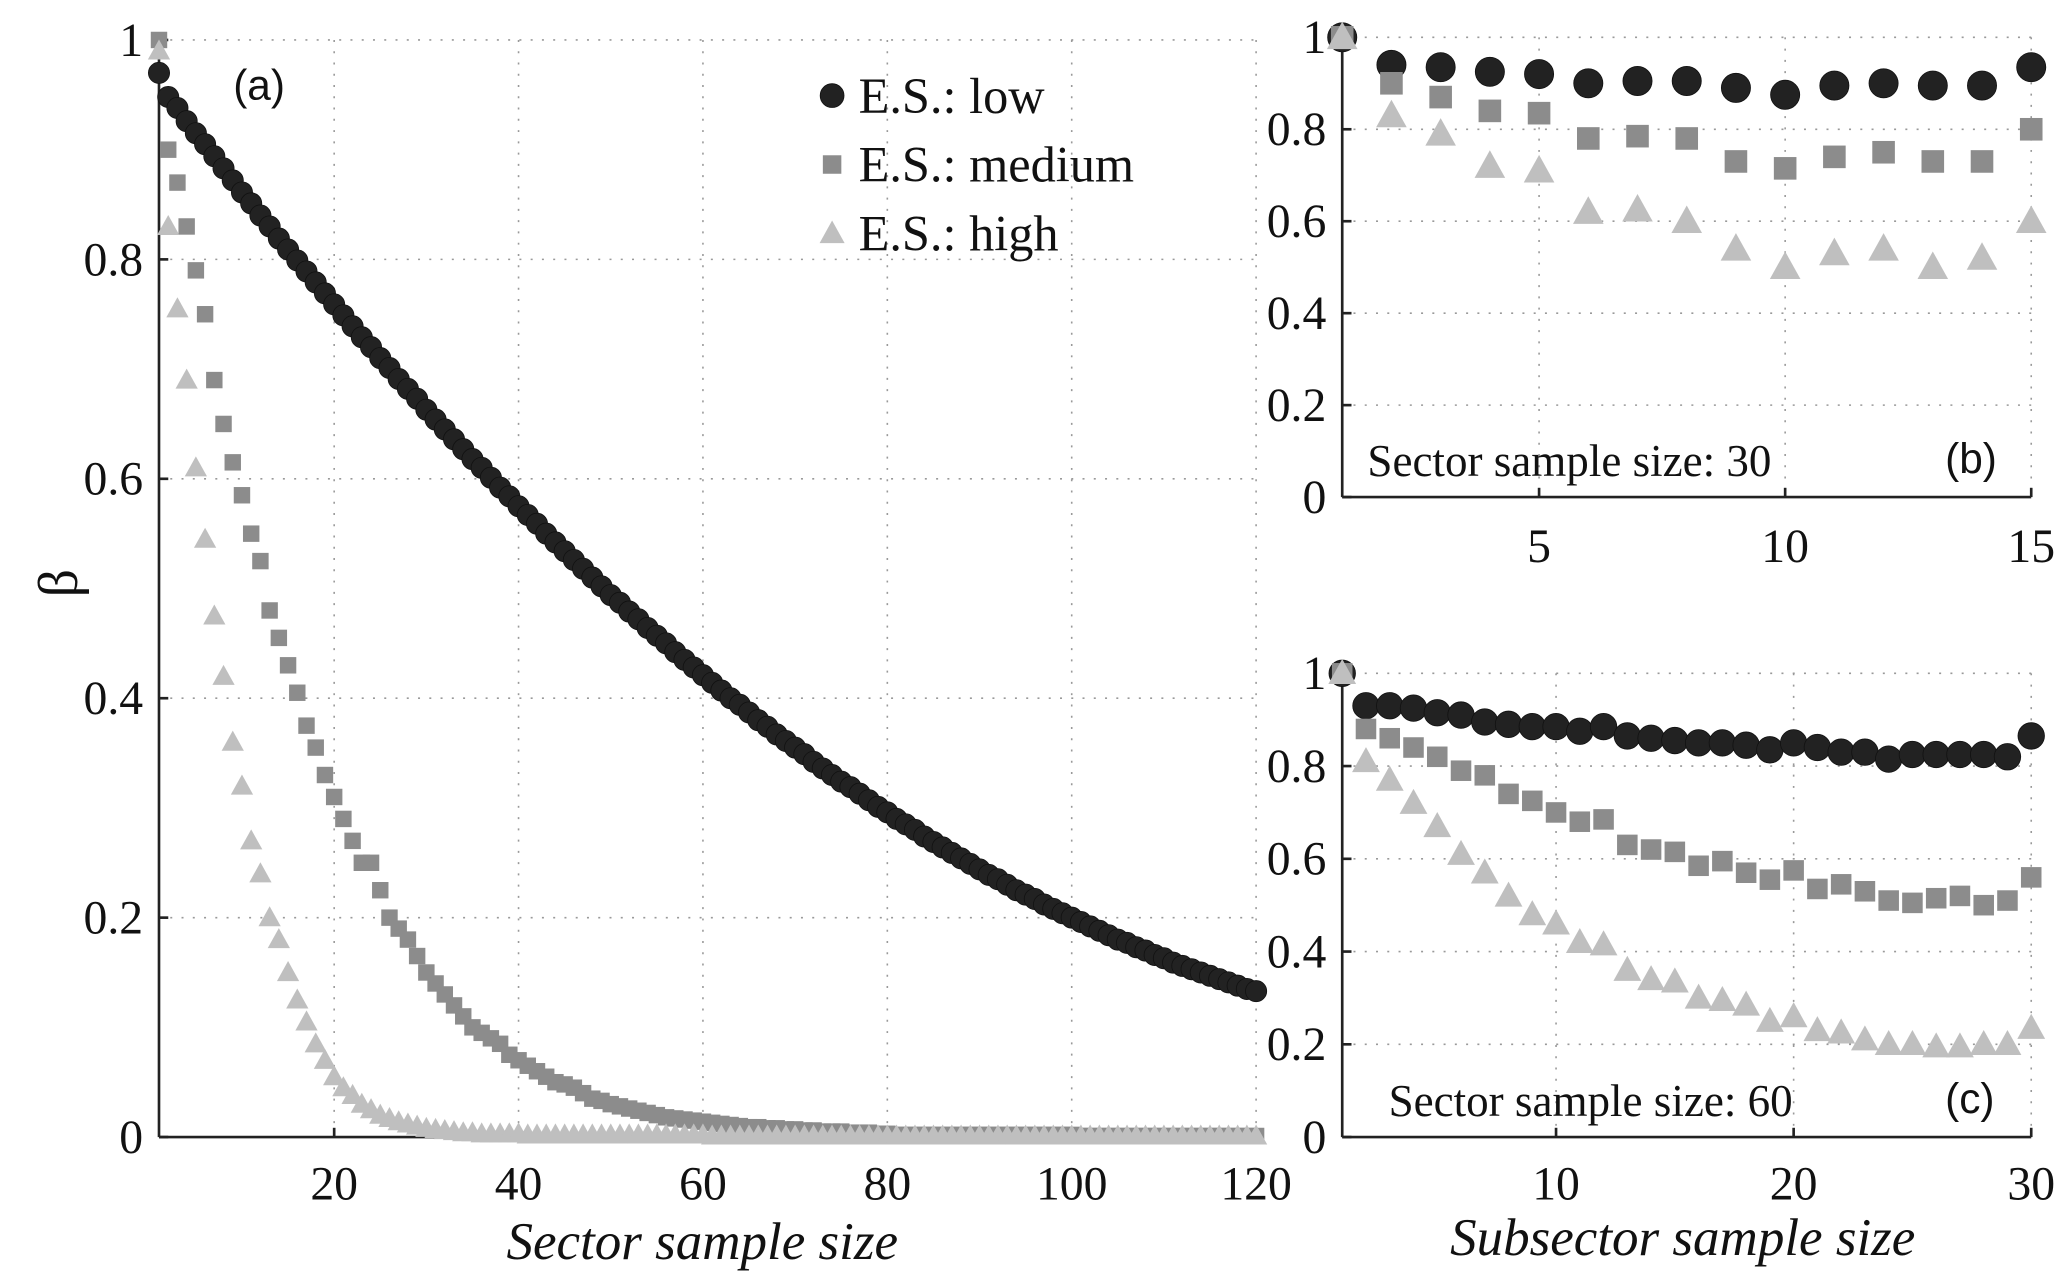  I want to click on legend-entry: E.S.: high, so click(959, 234).